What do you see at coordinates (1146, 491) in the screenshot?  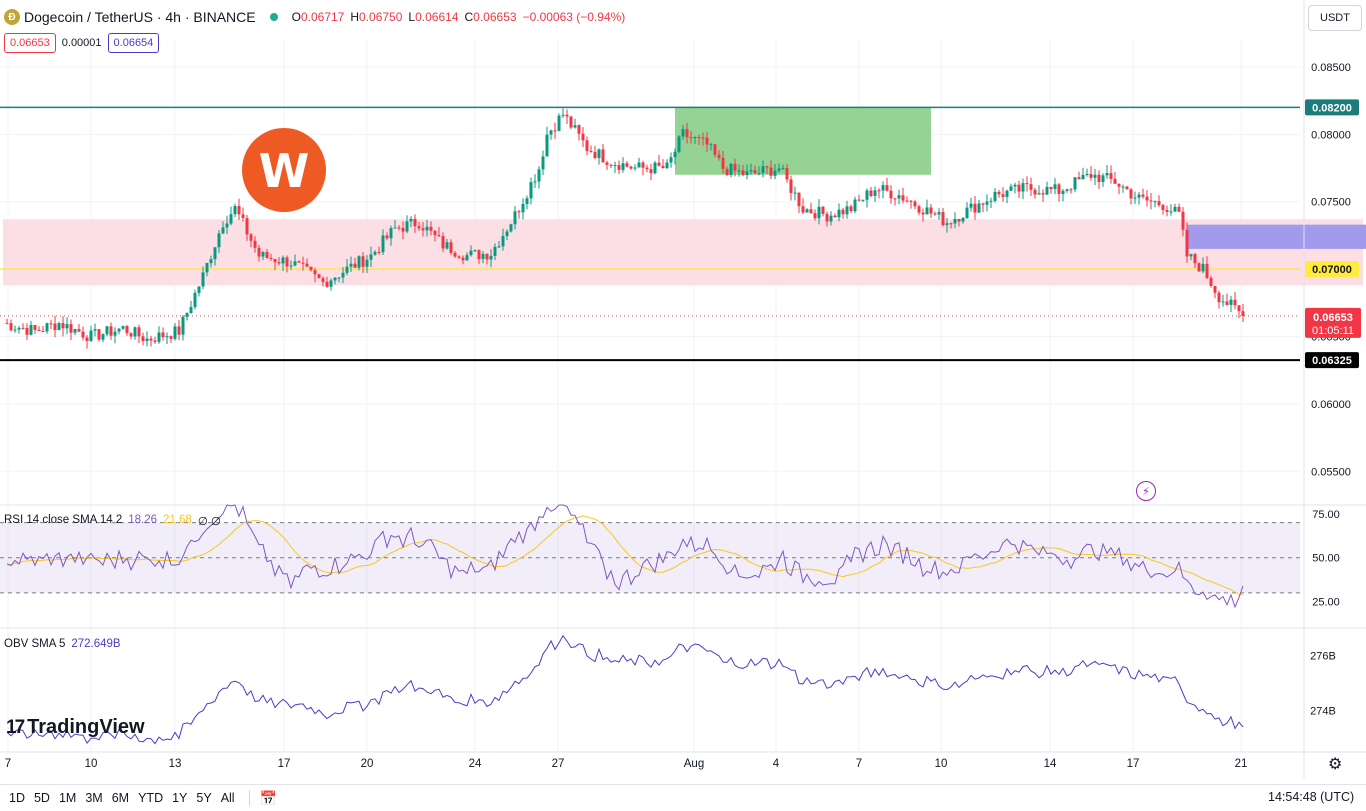 I see `flash-icon: ⚡` at bounding box center [1146, 491].